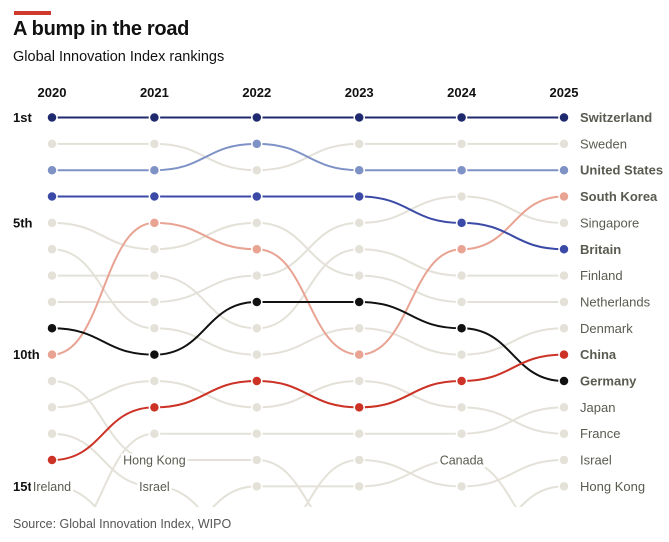 This screenshot has height=542, width=669. I want to click on dot-france-2025, so click(564, 433).